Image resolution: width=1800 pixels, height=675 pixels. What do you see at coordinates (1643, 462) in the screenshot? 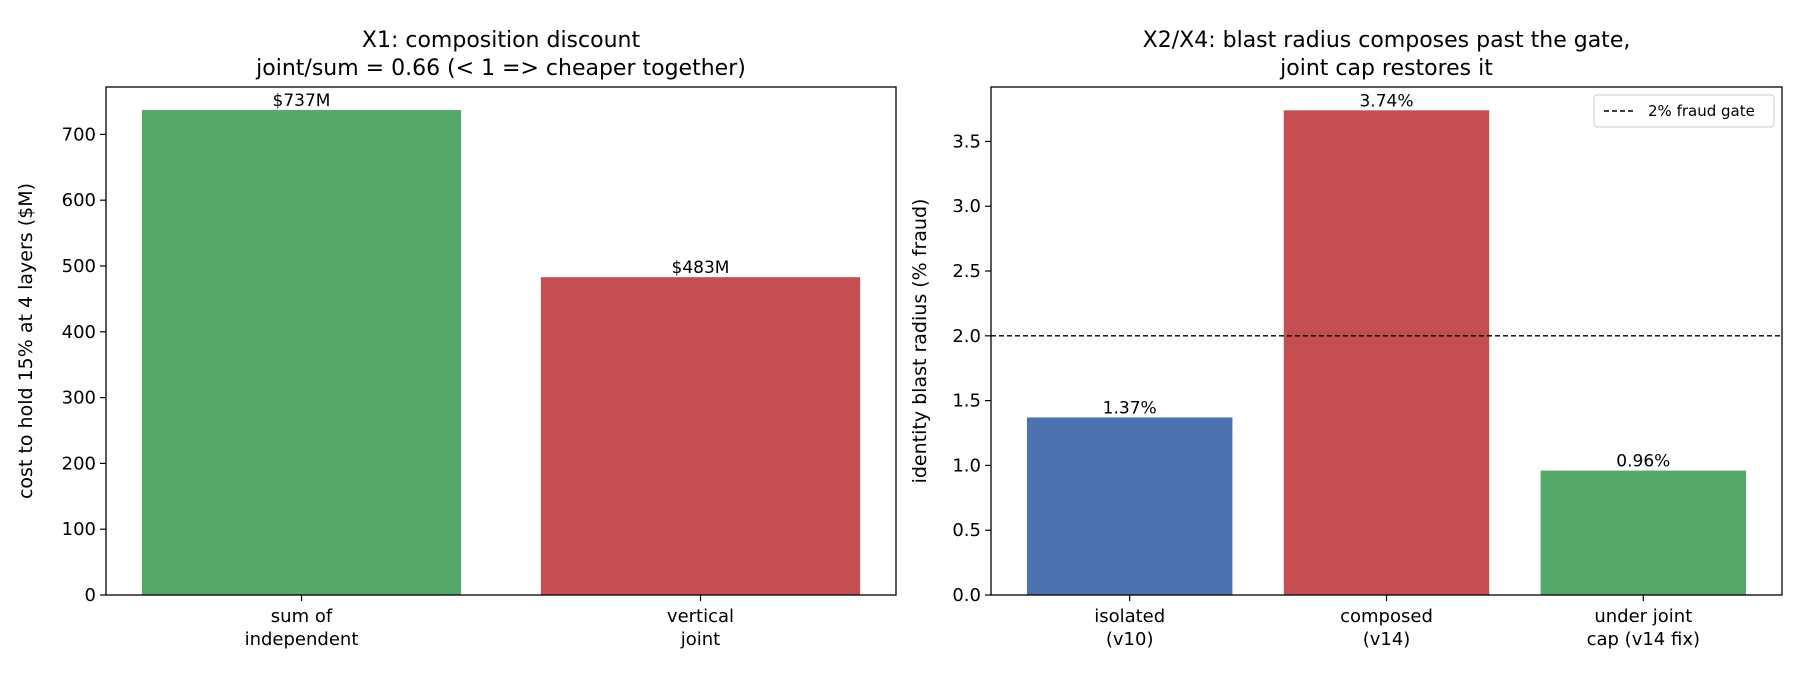
I see `bar-data-label: 0.96%` at bounding box center [1643, 462].